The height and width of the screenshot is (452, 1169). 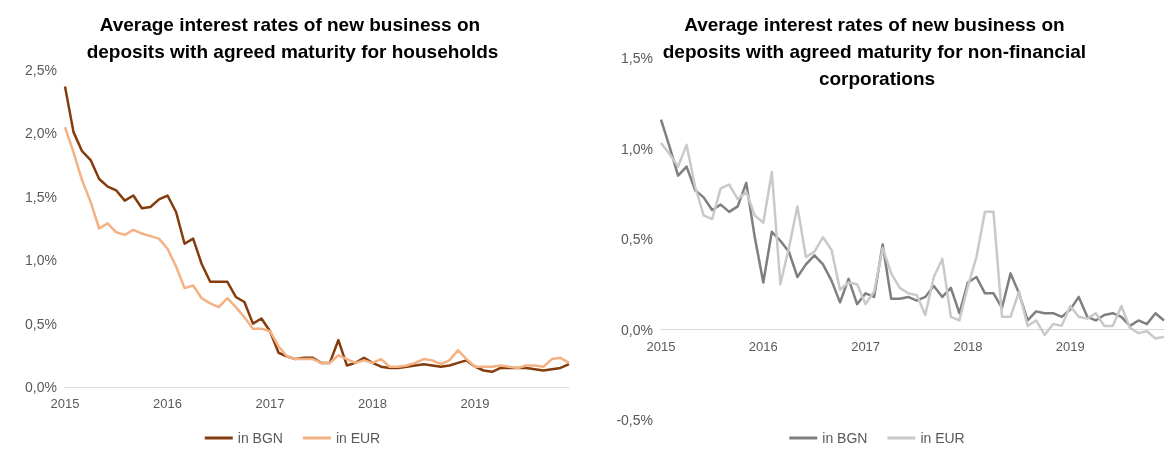 What do you see at coordinates (41, 133) in the screenshot?
I see `y-tick-label: 2,0%` at bounding box center [41, 133].